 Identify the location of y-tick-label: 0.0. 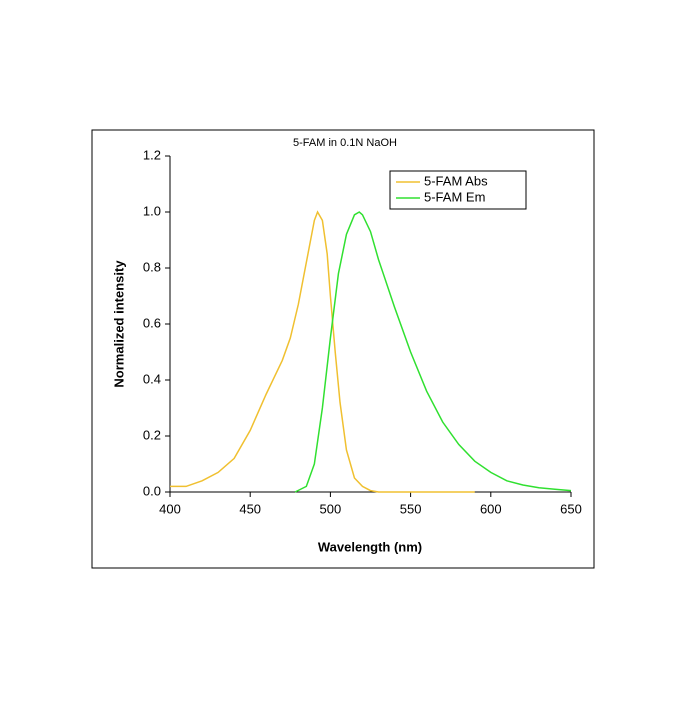
(152, 490).